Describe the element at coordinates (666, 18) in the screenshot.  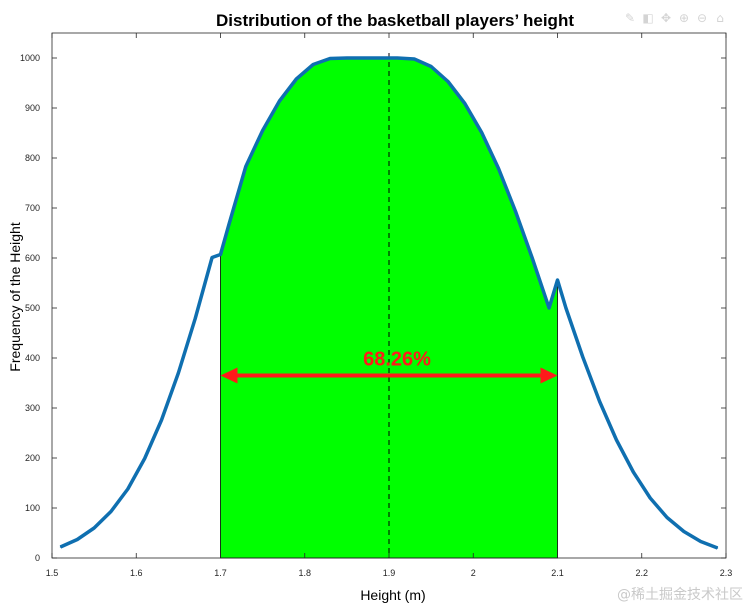
I see `pan-icon: ✥` at that location.